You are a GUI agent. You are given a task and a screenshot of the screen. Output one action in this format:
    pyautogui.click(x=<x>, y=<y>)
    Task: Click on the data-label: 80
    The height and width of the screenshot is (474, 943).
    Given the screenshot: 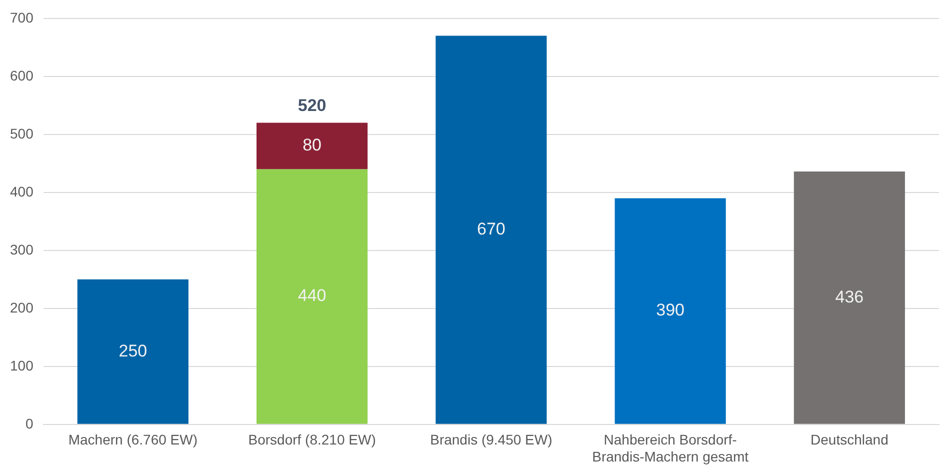 What is the action you would take?
    pyautogui.click(x=312, y=145)
    